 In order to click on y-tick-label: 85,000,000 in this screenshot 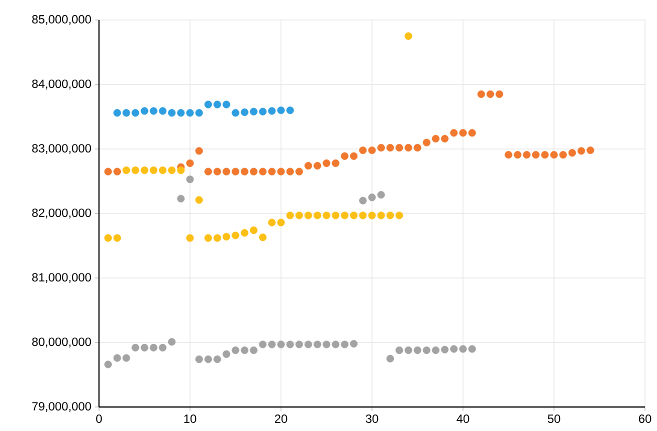, I will do `click(62, 20)`.